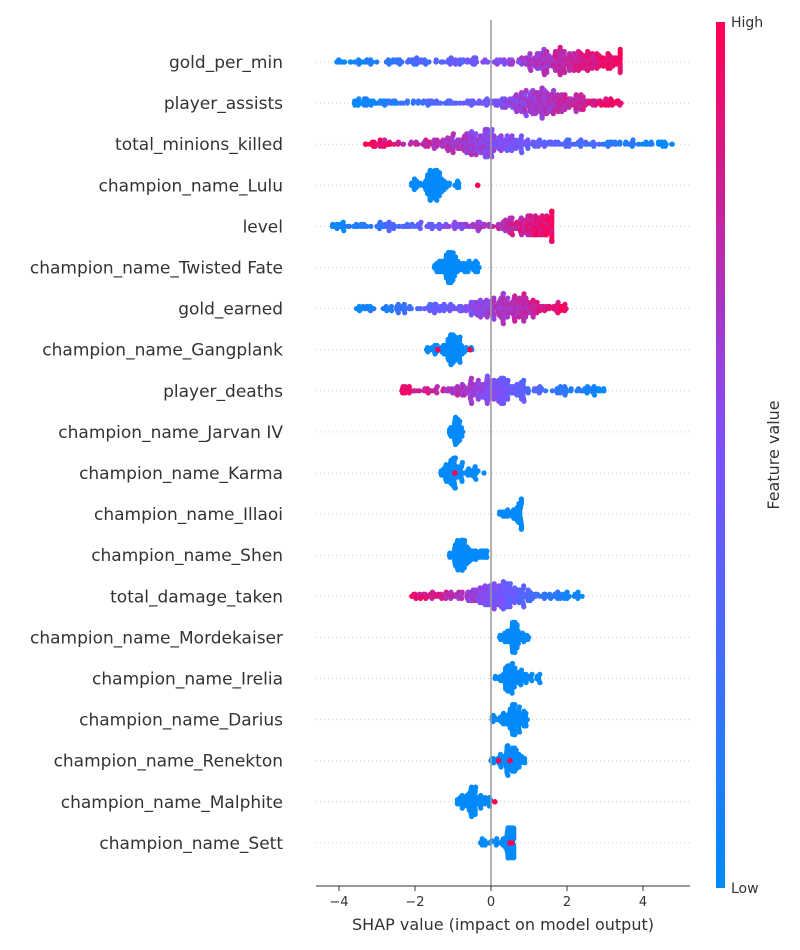 This screenshot has height=950, width=800. What do you see at coordinates (223, 104) in the screenshot?
I see `feature-label: player_assists` at bounding box center [223, 104].